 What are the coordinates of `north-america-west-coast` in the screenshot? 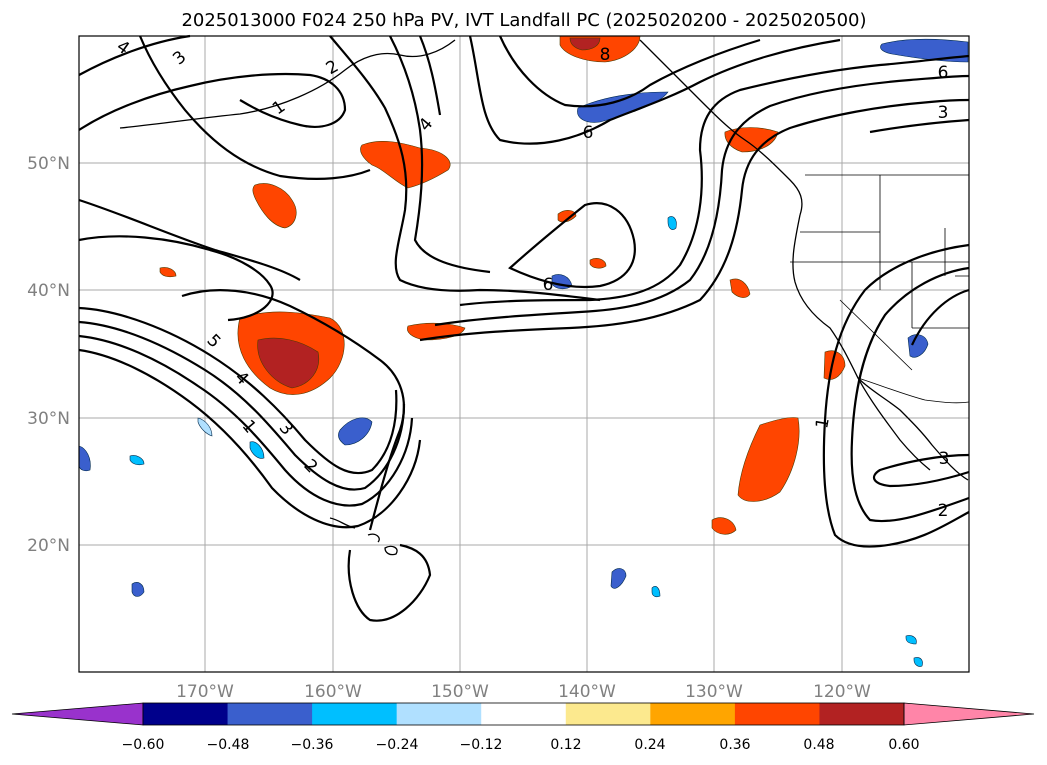 It's located at (880, 347).